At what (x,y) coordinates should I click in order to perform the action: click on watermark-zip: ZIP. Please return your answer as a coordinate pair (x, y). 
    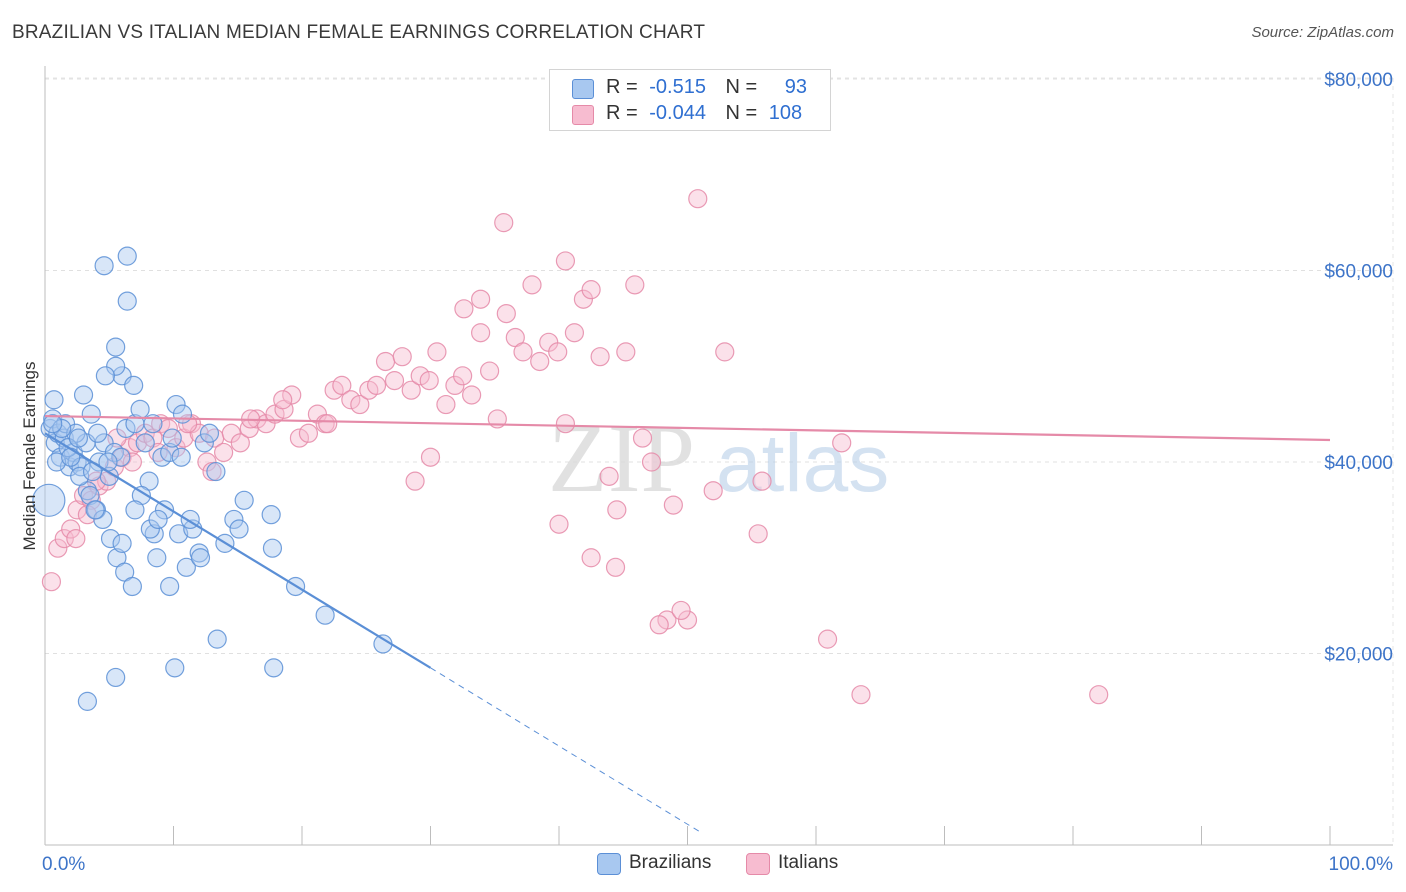
    Looking at the image, I should click on (621, 459).